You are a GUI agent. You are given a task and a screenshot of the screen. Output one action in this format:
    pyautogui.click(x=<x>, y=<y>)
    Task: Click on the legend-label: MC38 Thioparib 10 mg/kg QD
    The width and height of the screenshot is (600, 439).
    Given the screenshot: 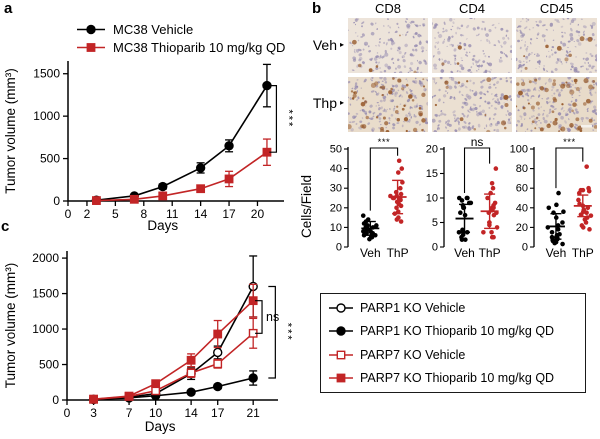 What is the action you would take?
    pyautogui.click(x=199, y=47)
    